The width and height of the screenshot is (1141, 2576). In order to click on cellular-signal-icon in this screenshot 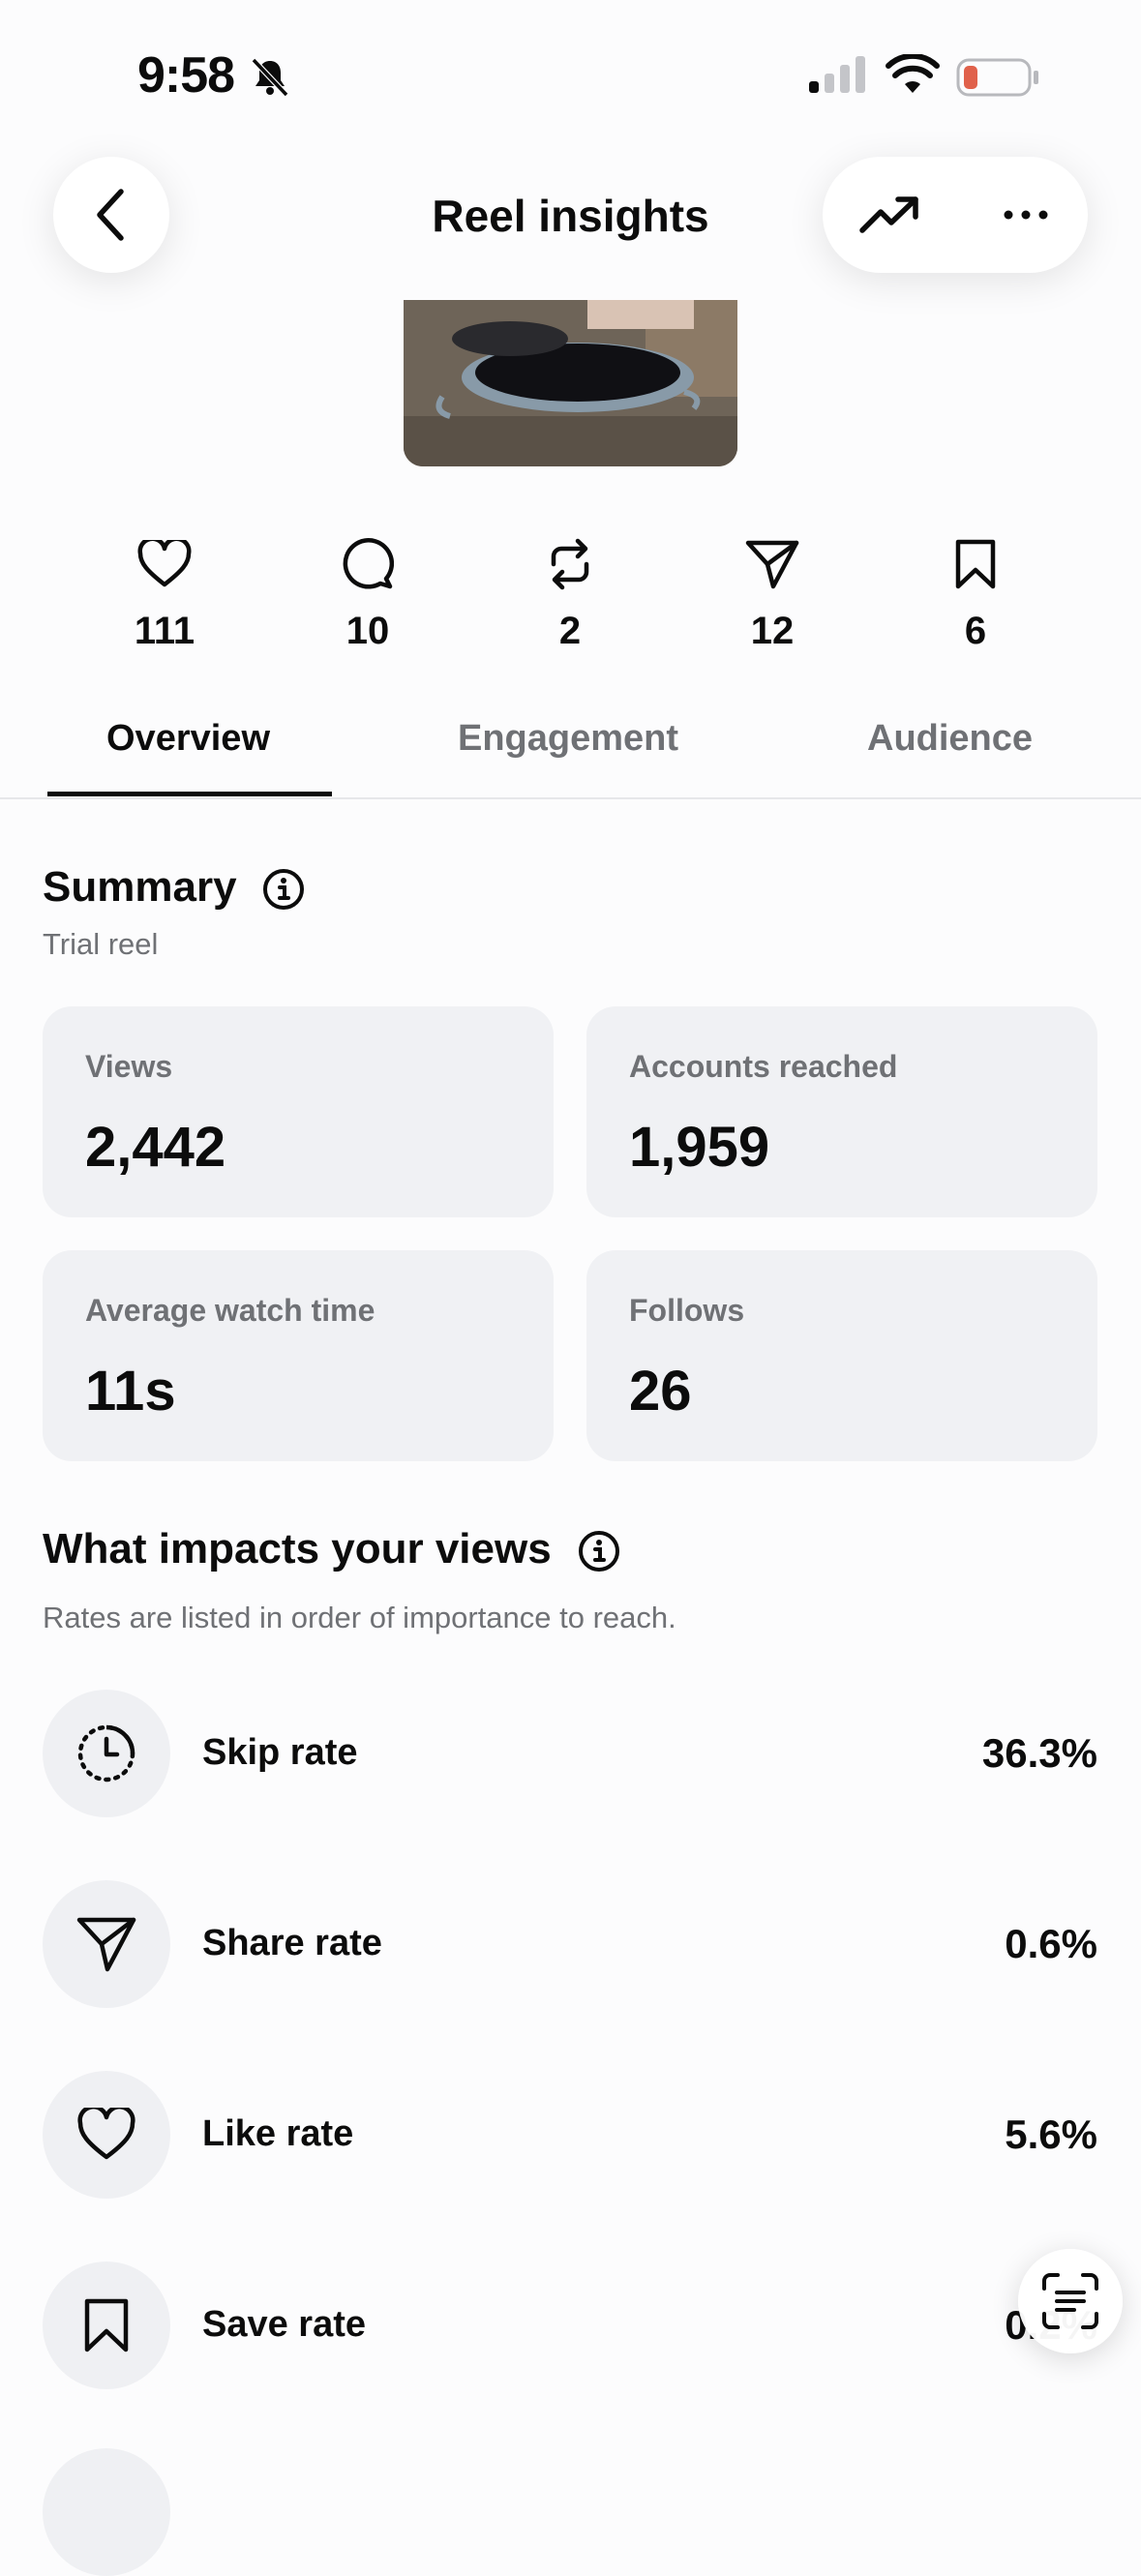, I will do `click(837, 74)`.